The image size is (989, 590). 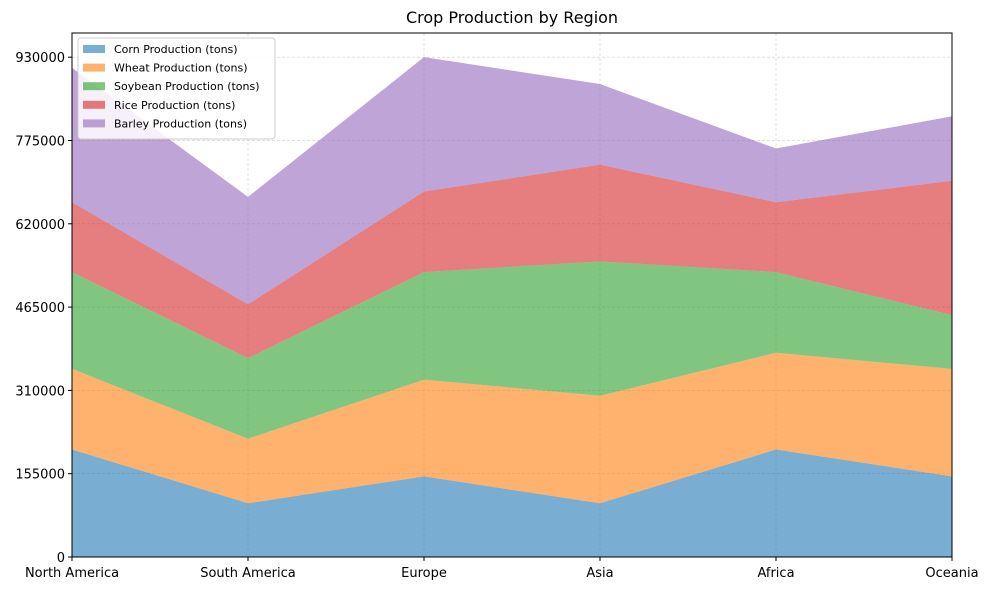 I want to click on legend-label: Wheat Production (tons), so click(x=181, y=68).